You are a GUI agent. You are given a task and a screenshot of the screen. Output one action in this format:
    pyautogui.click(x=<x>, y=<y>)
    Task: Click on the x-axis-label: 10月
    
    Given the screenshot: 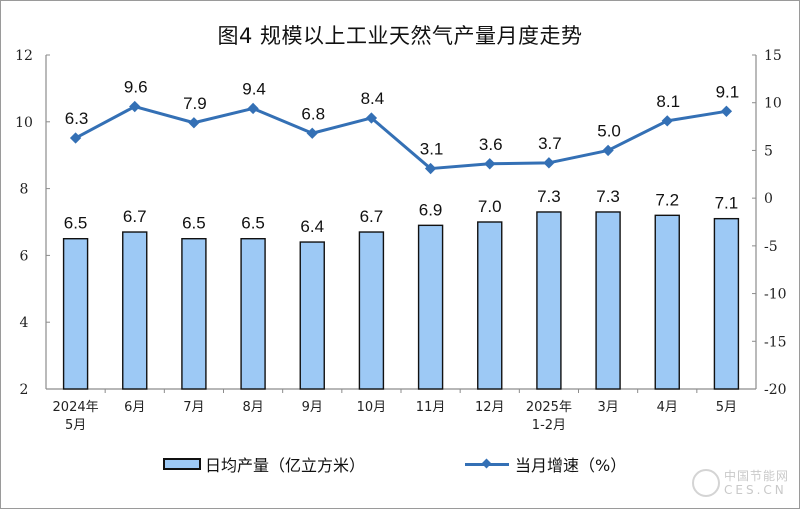 What is the action you would take?
    pyautogui.click(x=372, y=407)
    